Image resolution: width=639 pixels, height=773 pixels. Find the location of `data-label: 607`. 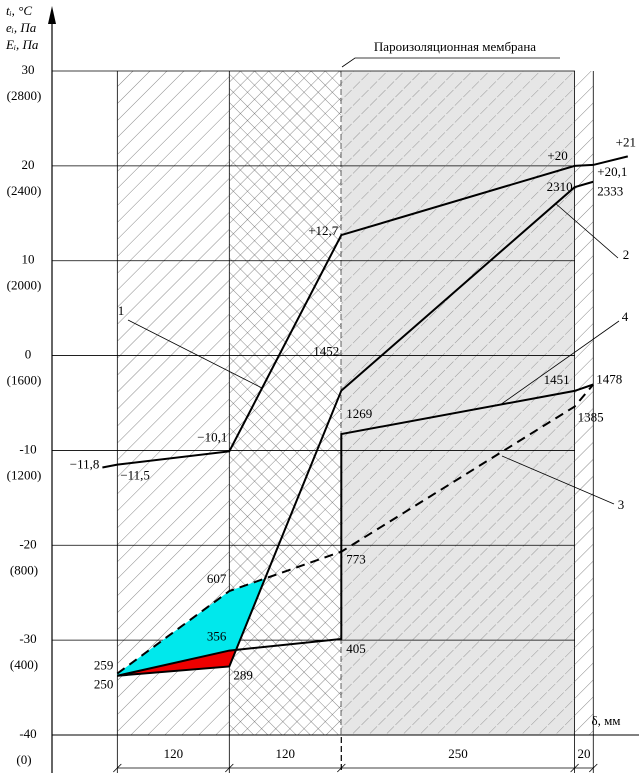

data-label: 607 is located at coordinates (217, 578).